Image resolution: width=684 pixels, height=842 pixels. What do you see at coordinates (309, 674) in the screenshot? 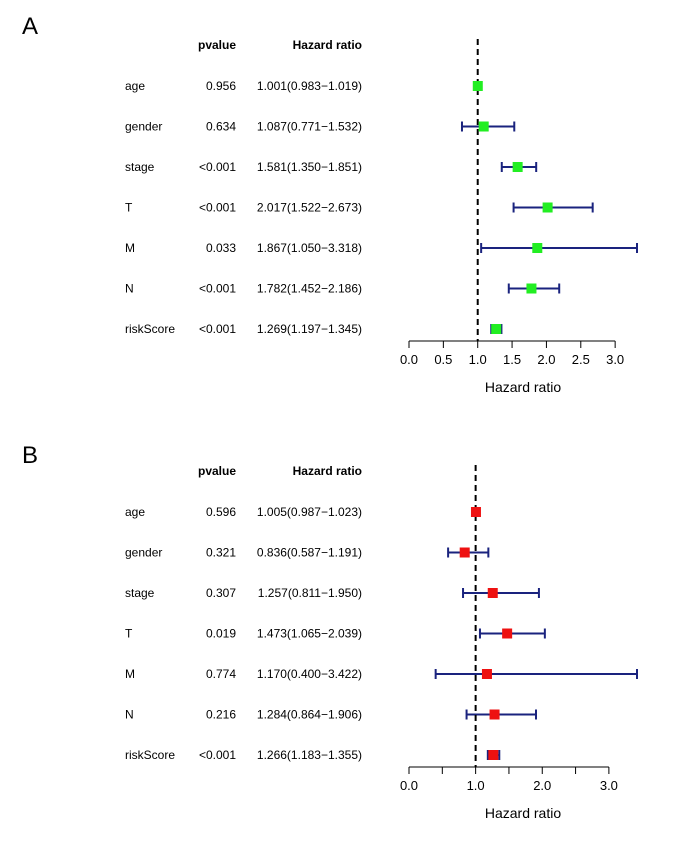
I see `row-hazard-ratio-text: 1.170(0.400−3.422)` at bounding box center [309, 674].